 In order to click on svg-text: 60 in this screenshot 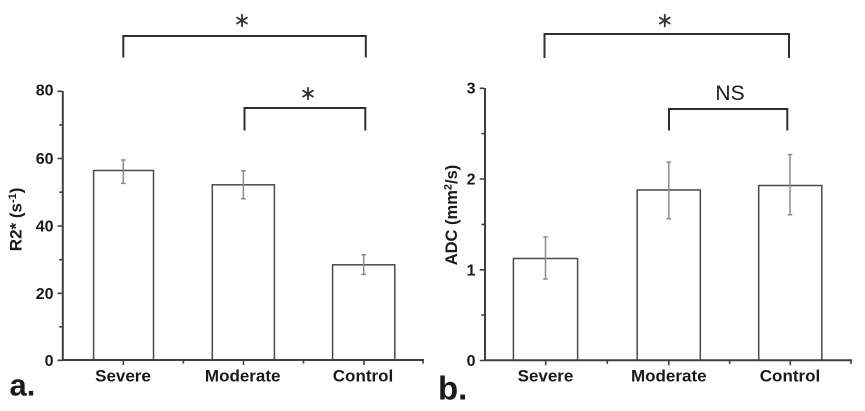, I will do `click(45, 159)`.